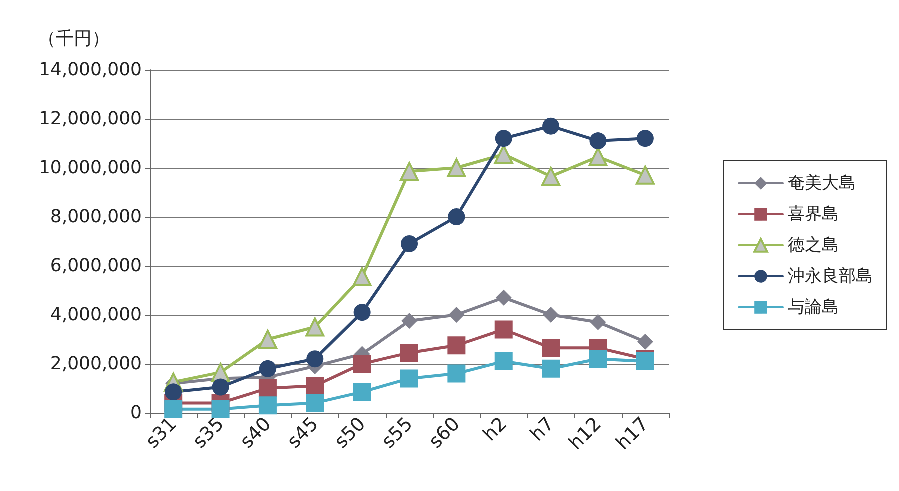 The height and width of the screenshot is (491, 899). What do you see at coordinates (96, 364) in the screenshot?
I see `y-tick-label: 2,000,000` at bounding box center [96, 364].